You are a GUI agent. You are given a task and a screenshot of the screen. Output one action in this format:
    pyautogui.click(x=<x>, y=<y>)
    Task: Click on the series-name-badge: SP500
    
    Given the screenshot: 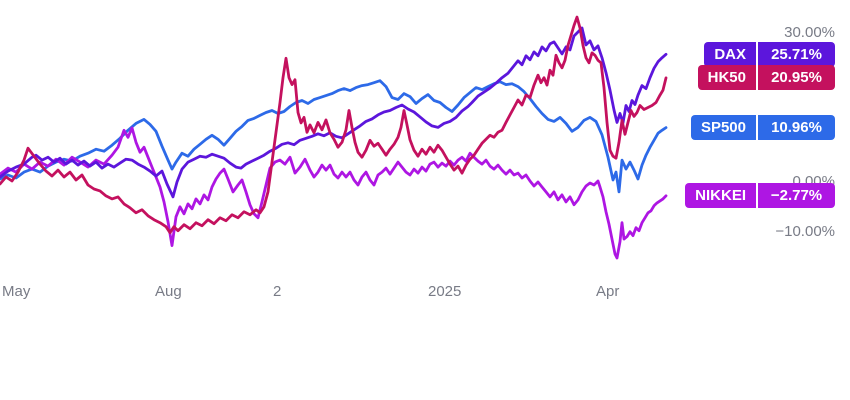 What is the action you would take?
    pyautogui.click(x=723, y=127)
    